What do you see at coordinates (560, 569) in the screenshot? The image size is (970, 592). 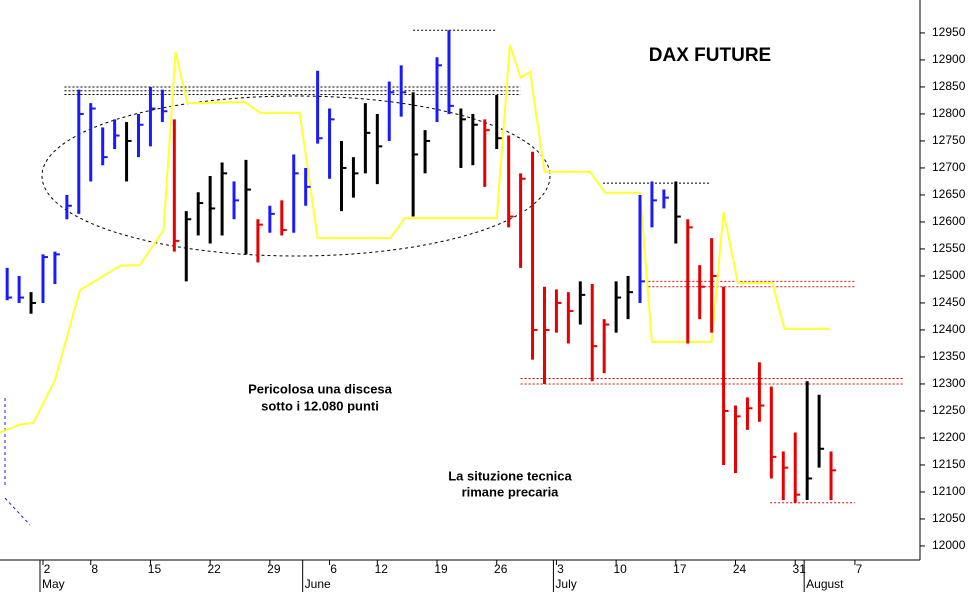 I see `x-tick-label: 3` at bounding box center [560, 569].